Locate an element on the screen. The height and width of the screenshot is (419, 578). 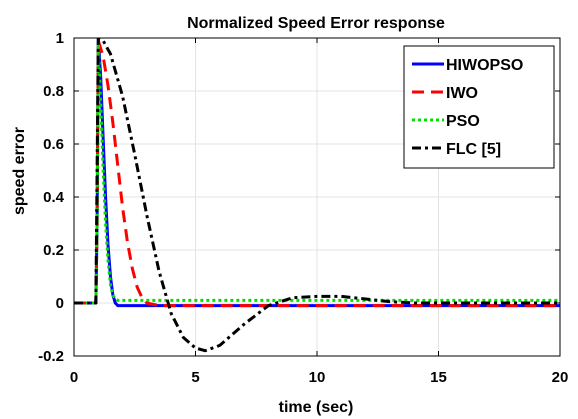
x-tick-label: 15 is located at coordinates (438, 377).